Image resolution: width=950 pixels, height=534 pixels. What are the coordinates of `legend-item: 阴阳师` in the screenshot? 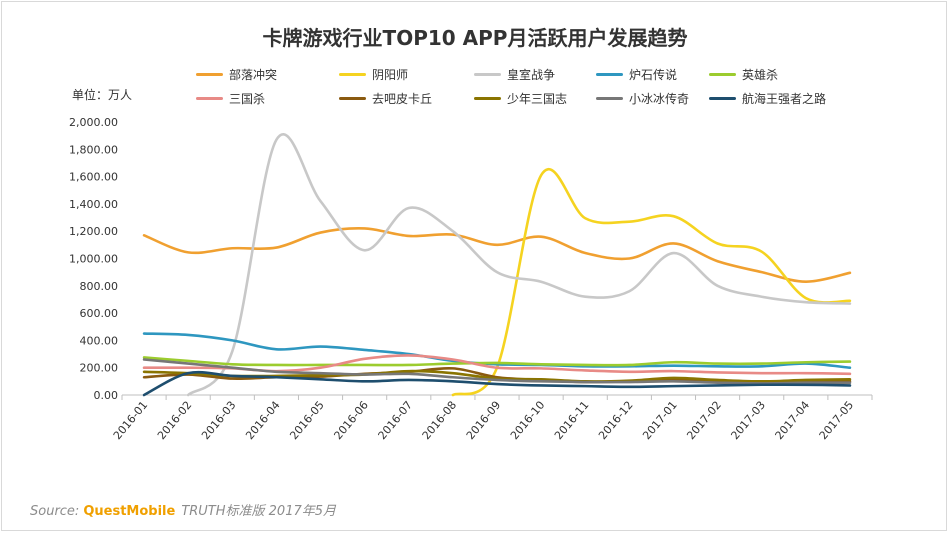 It's located at (373, 74).